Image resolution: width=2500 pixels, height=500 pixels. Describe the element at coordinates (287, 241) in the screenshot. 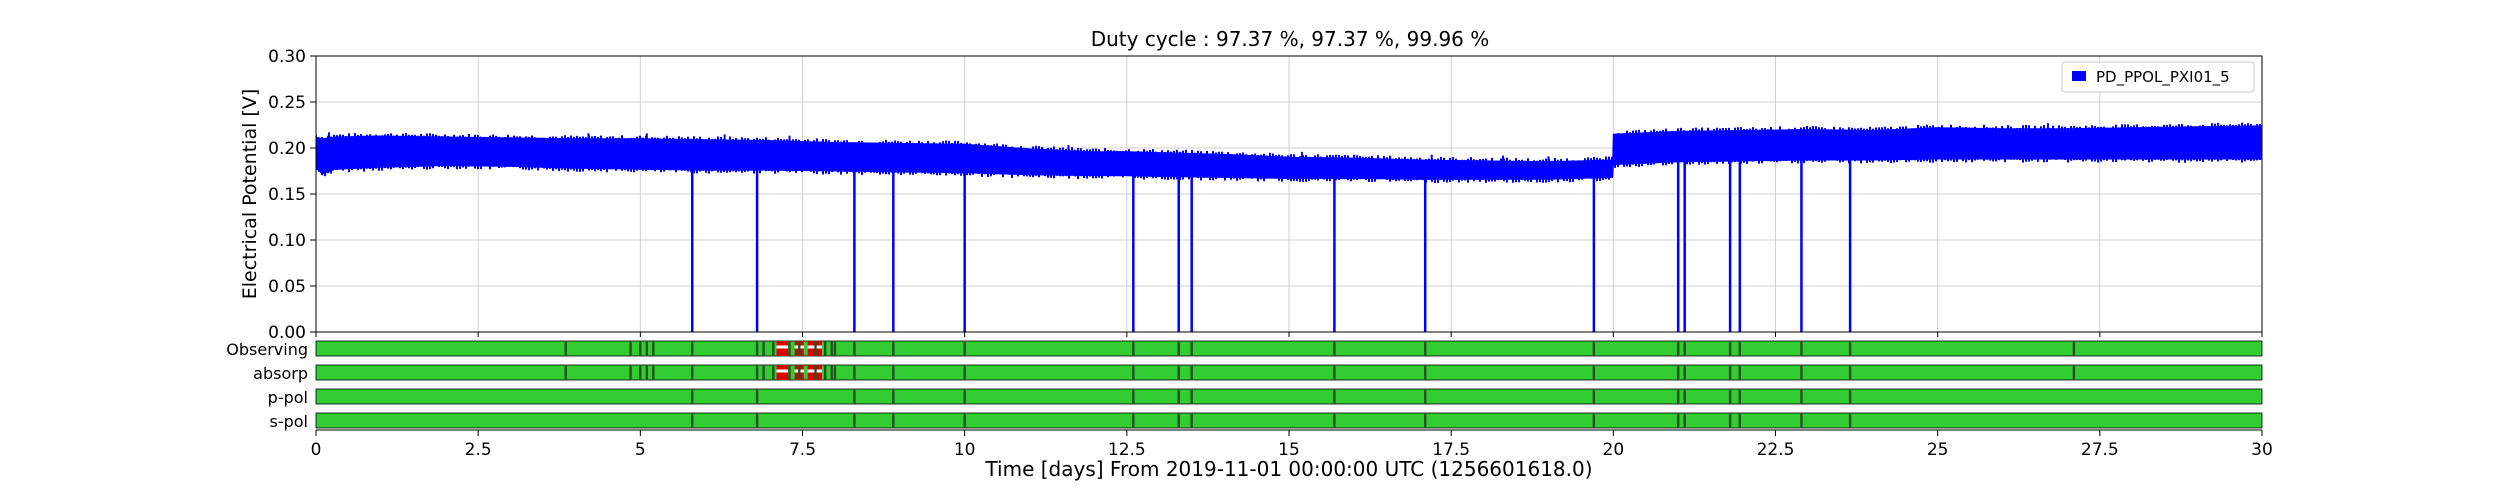

I see `y-tick-label: 0.10` at that location.